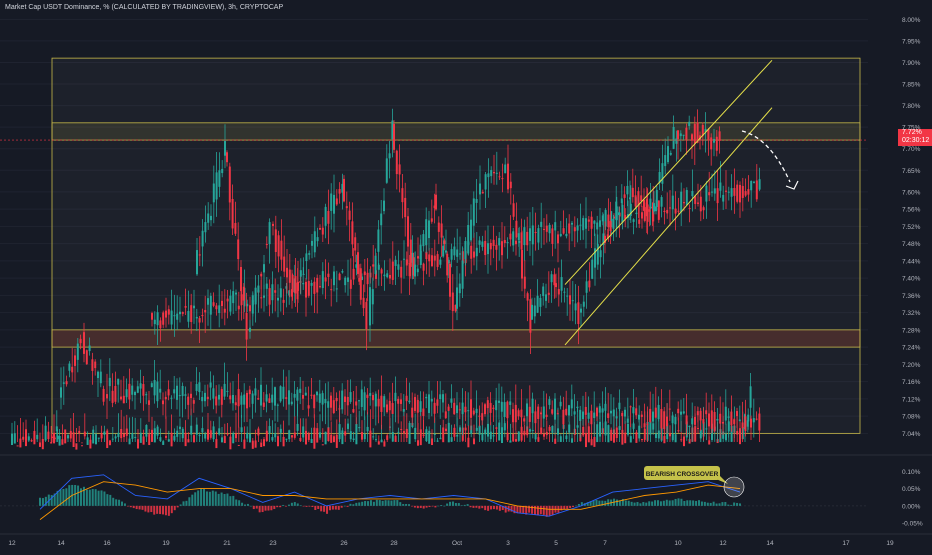 The height and width of the screenshot is (555, 932). What do you see at coordinates (911, 330) in the screenshot?
I see `price-tick-label: 7.28%` at bounding box center [911, 330].